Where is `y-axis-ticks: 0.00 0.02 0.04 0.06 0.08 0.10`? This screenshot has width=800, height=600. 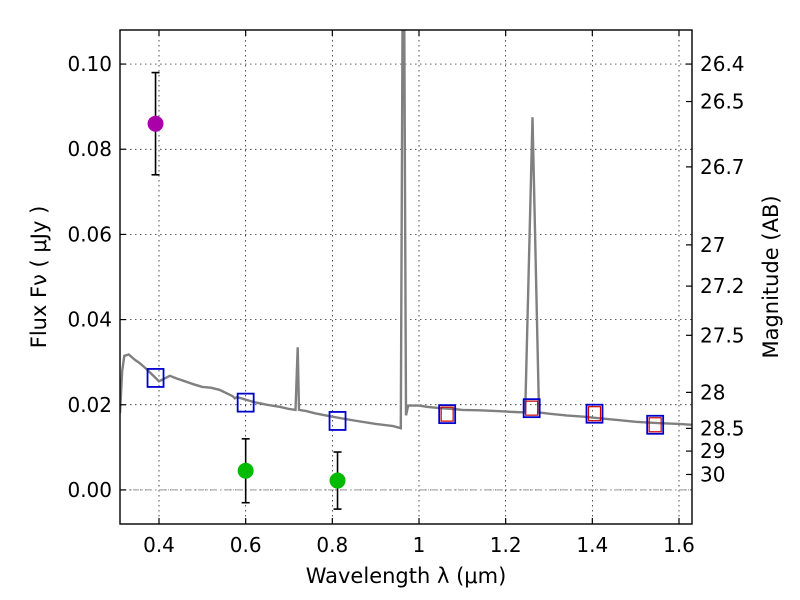
y-axis-ticks: 0.00 0.02 0.04 0.06 0.08 0.10 is located at coordinates (96, 277).